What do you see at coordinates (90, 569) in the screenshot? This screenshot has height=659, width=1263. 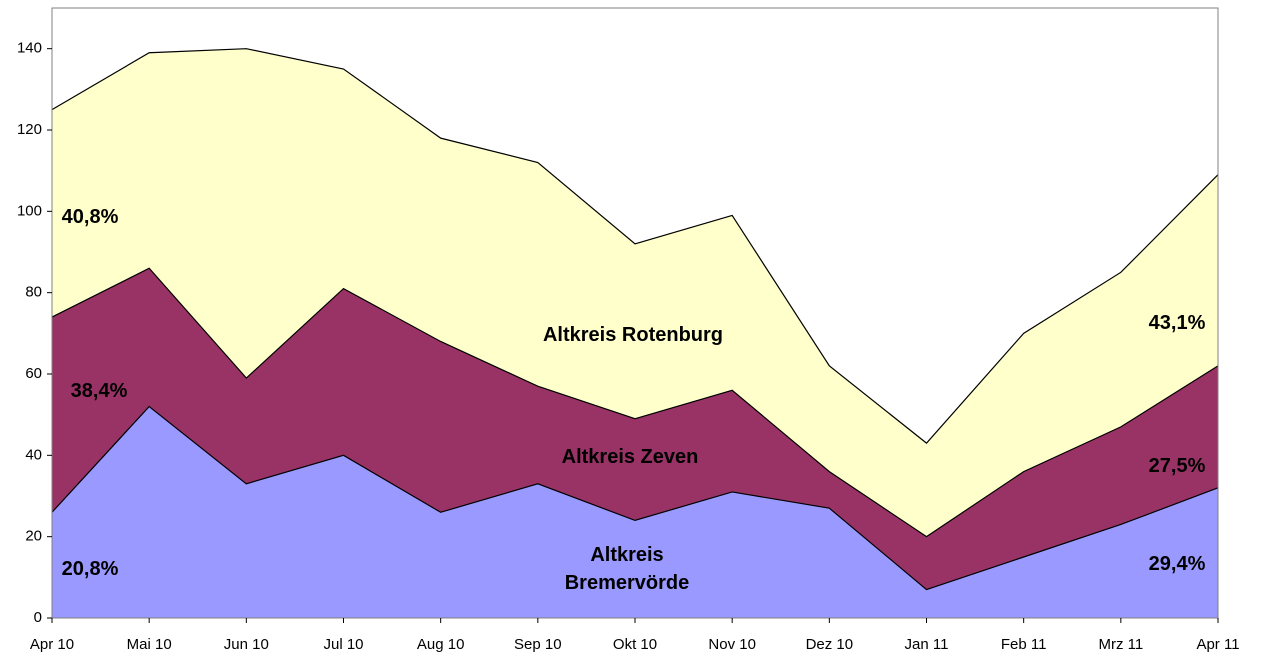 I see `share-label: 20,8%` at bounding box center [90, 569].